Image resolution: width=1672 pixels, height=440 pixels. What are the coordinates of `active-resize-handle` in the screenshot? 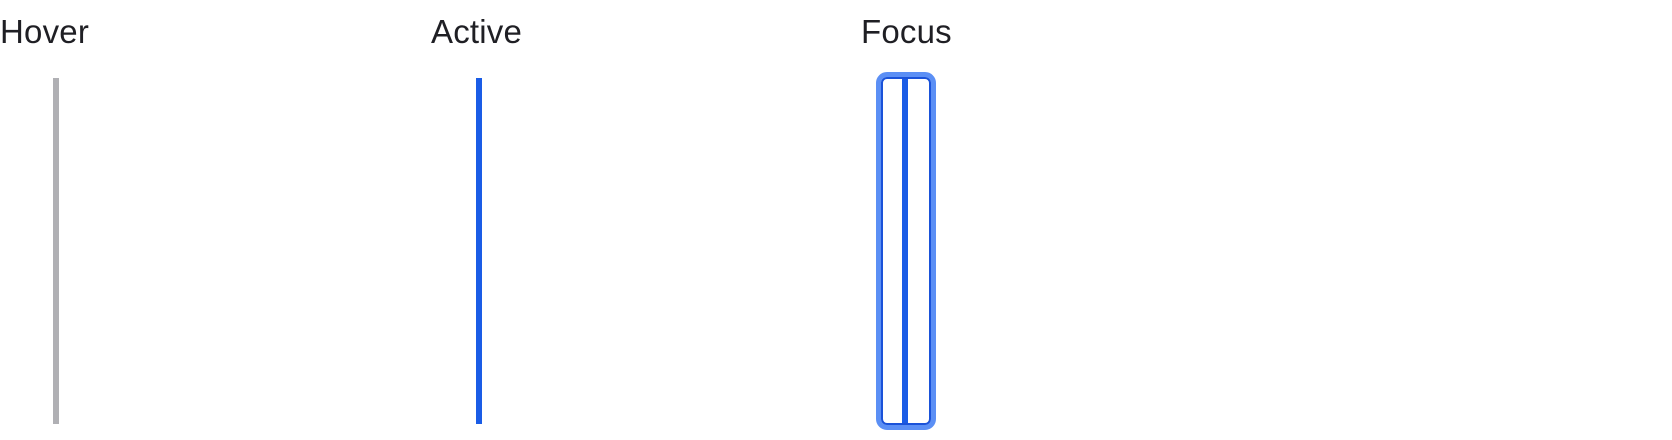 It's located at (479, 251).